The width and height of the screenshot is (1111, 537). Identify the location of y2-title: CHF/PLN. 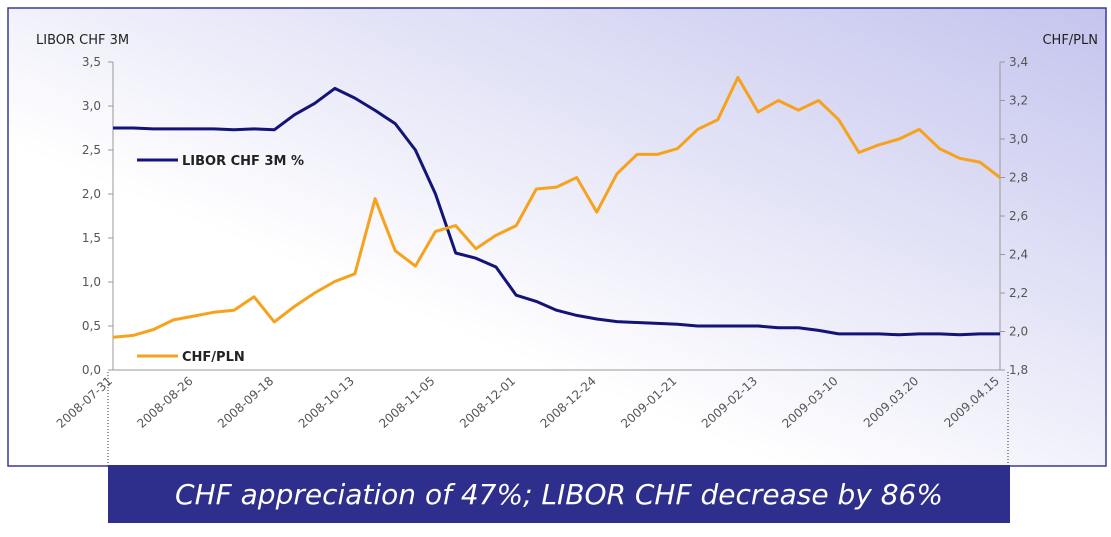
(1070, 40).